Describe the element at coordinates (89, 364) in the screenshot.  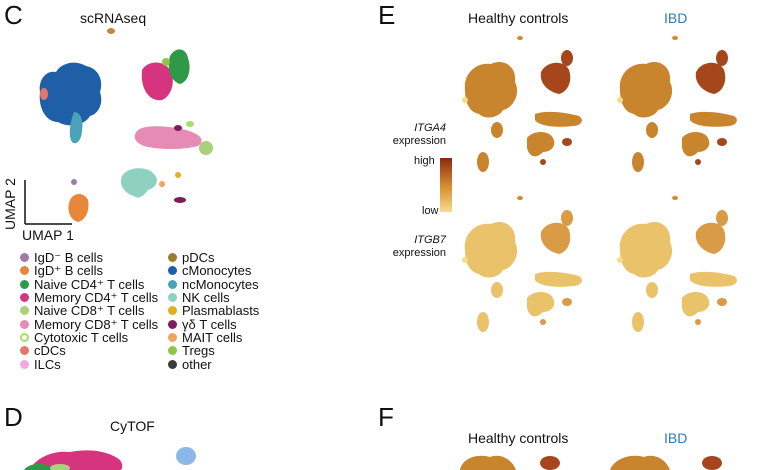
I see `legend-item: ILCs` at that location.